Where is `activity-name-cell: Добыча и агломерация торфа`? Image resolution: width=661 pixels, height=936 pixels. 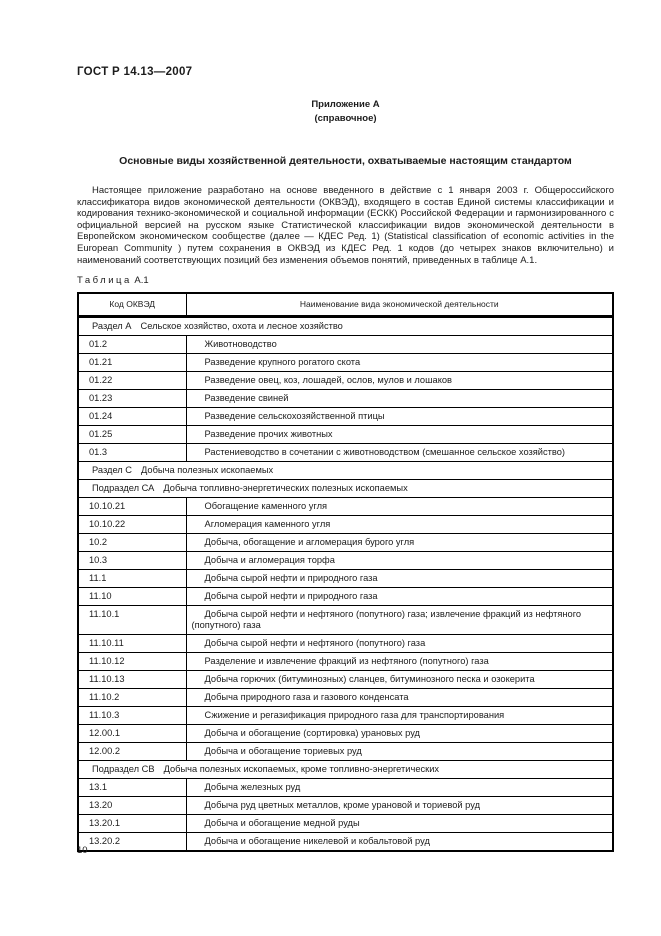 activity-name-cell: Добыча и агломерация торфа is located at coordinates (399, 561).